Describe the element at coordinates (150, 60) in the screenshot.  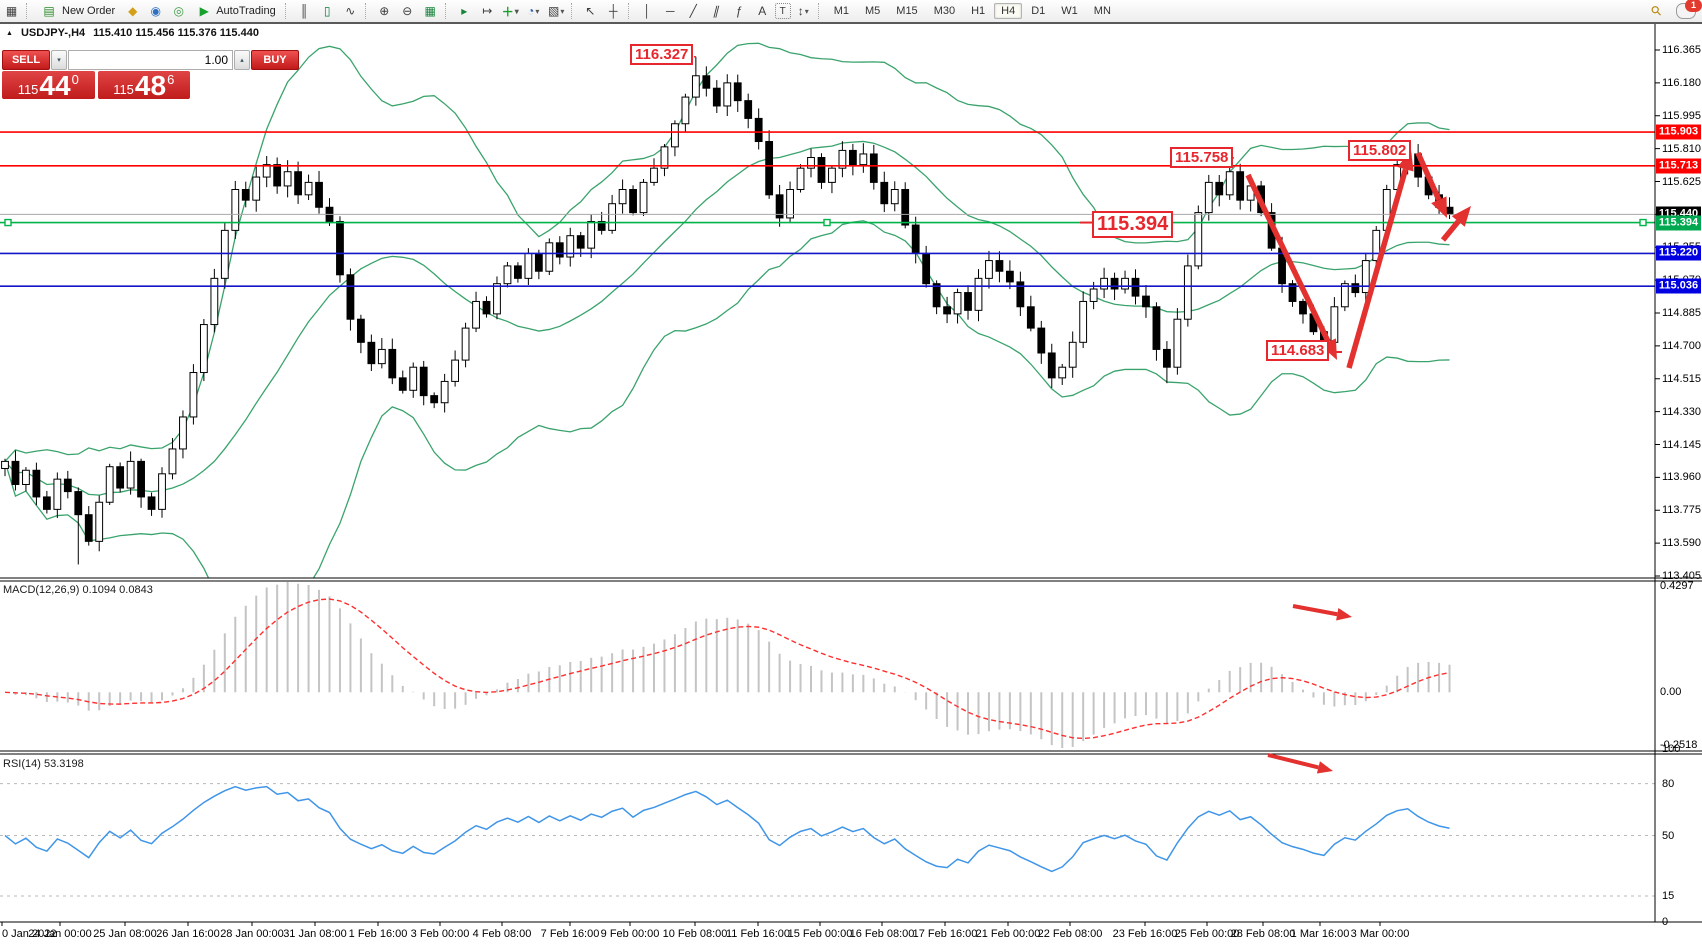
I see `volume-input` at that location.